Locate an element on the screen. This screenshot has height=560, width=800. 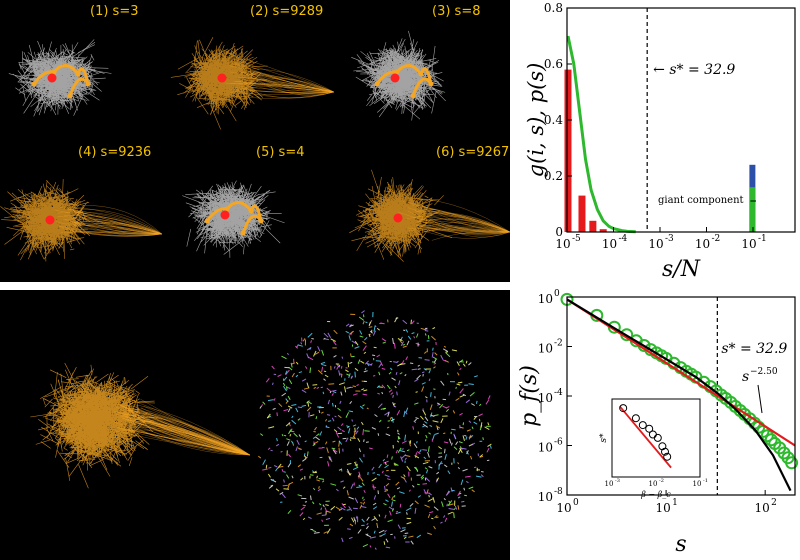
giant-component-annotation: giant component is located at coordinates (701, 200).